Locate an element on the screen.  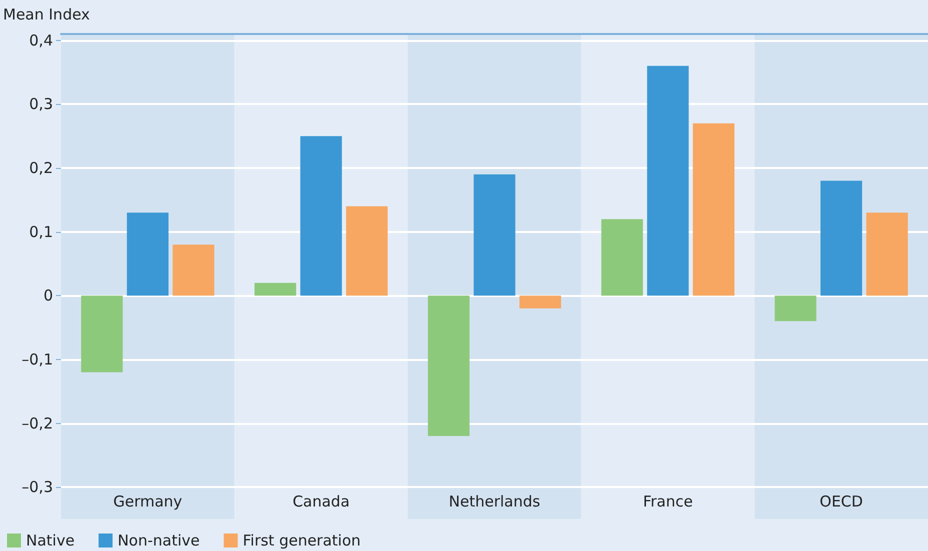
x-tick-label: OECD is located at coordinates (841, 501).